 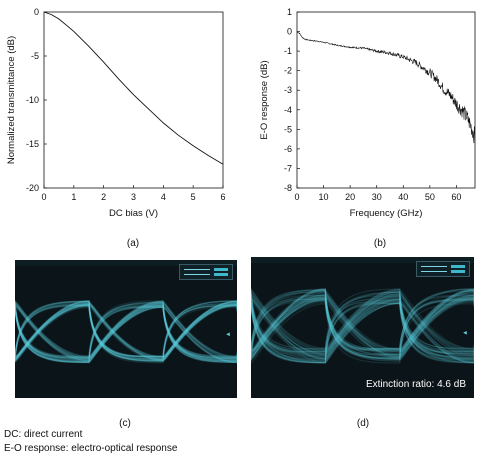 What do you see at coordinates (228, 335) in the screenshot?
I see `eye-c-marker-icon: ◄` at bounding box center [228, 335].